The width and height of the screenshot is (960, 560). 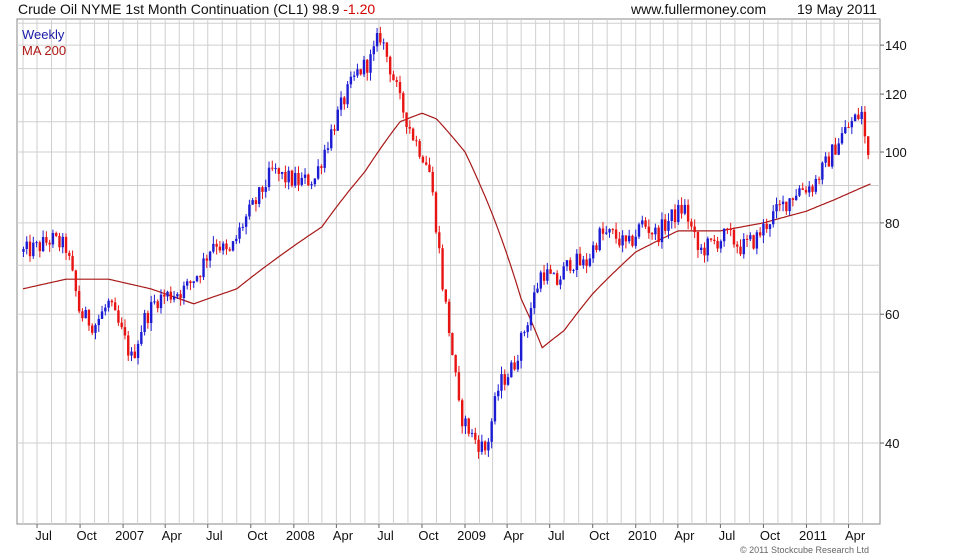 What do you see at coordinates (129, 535) in the screenshot?
I see `x-tick-label: 2007` at bounding box center [129, 535].